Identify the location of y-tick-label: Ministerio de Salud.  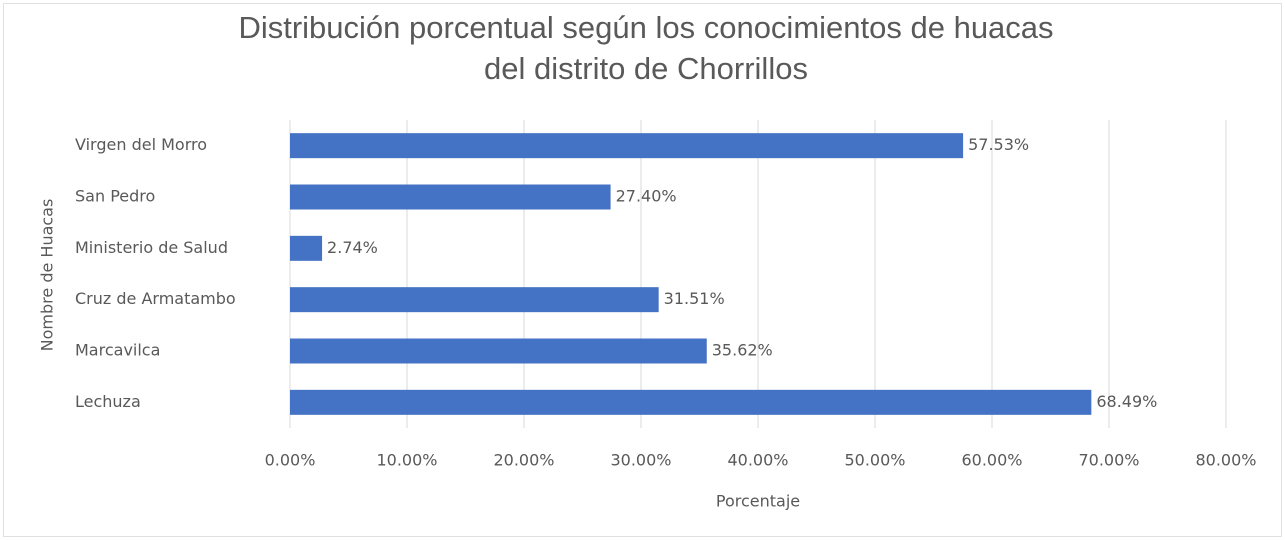
(151, 247).